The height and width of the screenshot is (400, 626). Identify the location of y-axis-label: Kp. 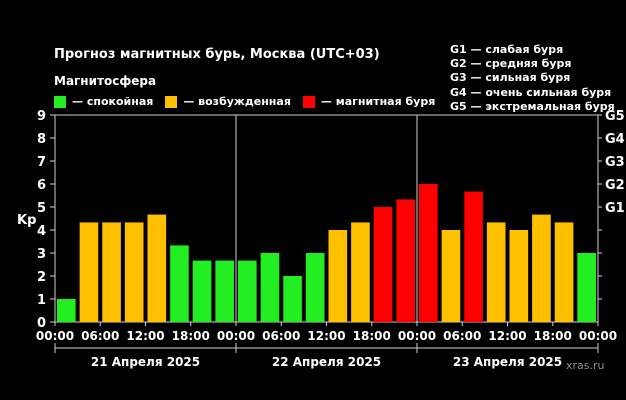
(26, 220).